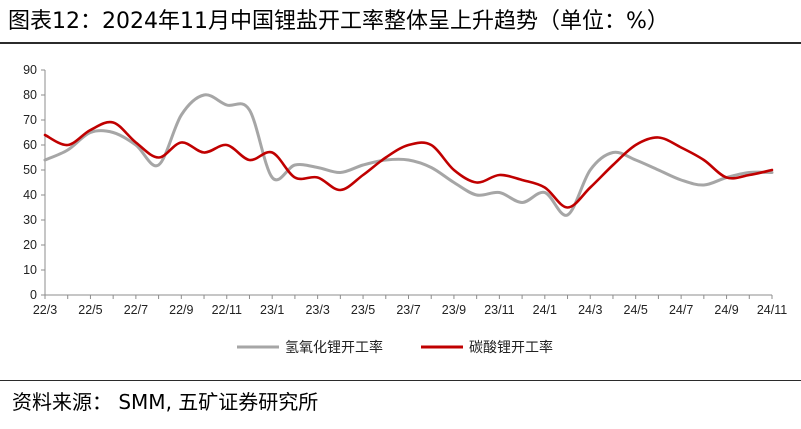 This screenshot has width=801, height=429. Describe the element at coordinates (334, 347) in the screenshot. I see `legend-label-1: 氢氧化锂开工率` at that location.